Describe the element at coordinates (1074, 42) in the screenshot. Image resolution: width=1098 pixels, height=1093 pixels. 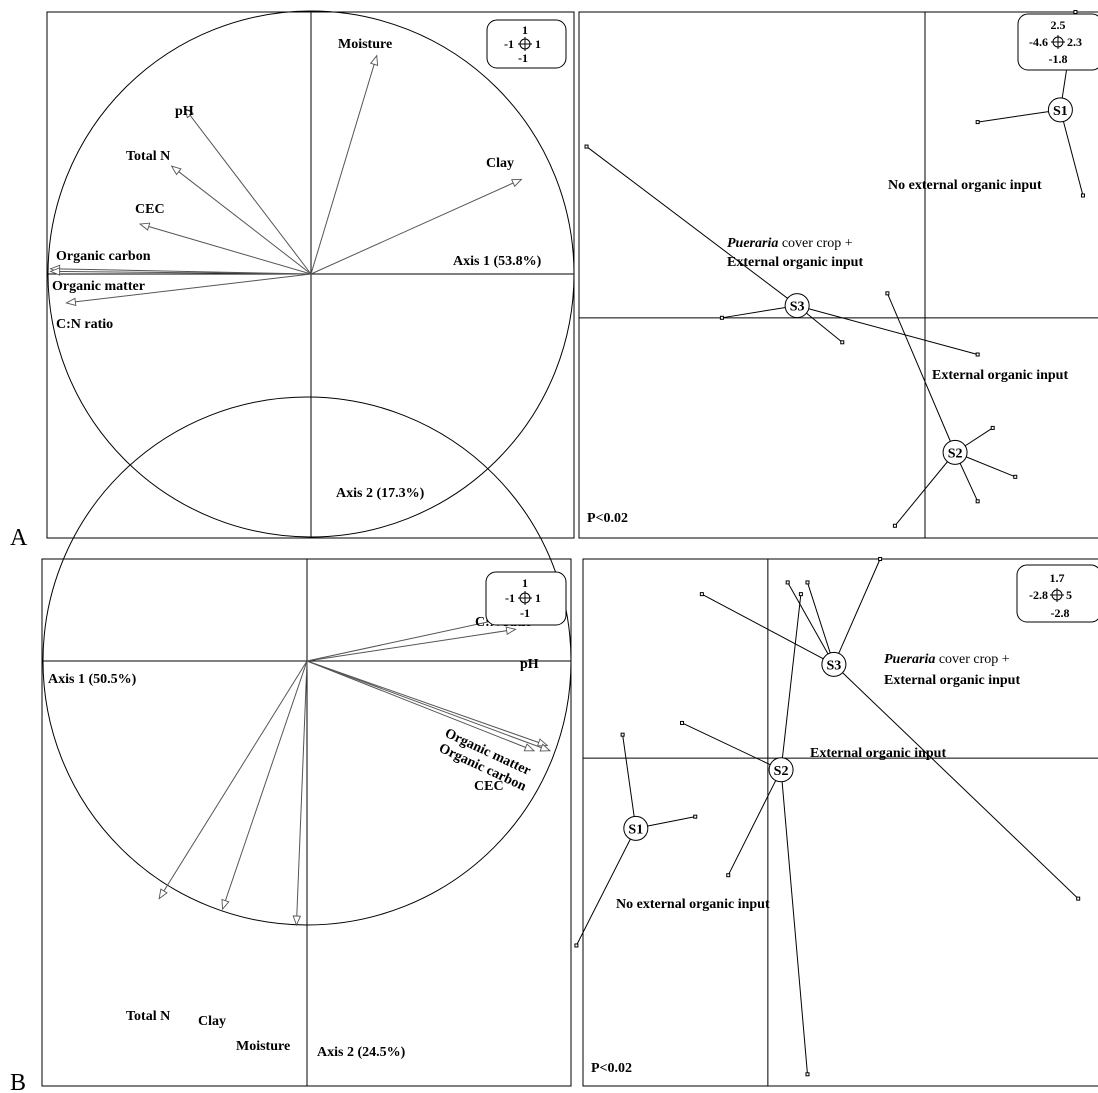
I see `scale-right: 2.3` at that location.